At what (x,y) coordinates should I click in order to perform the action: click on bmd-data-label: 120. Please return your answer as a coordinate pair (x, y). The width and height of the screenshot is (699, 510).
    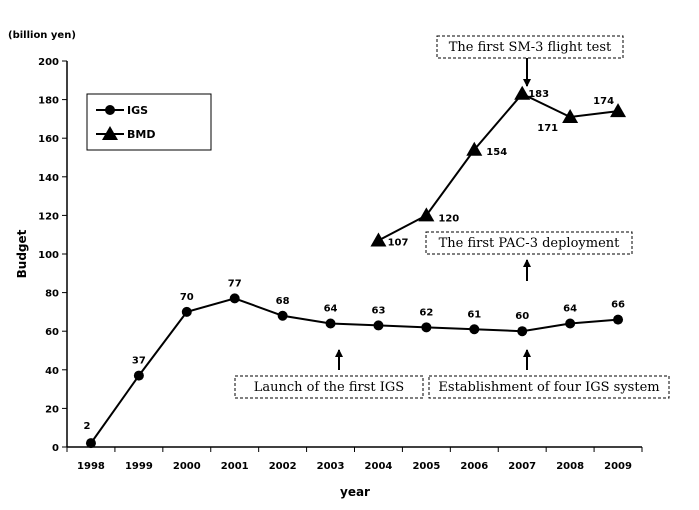
    Looking at the image, I should click on (448, 218).